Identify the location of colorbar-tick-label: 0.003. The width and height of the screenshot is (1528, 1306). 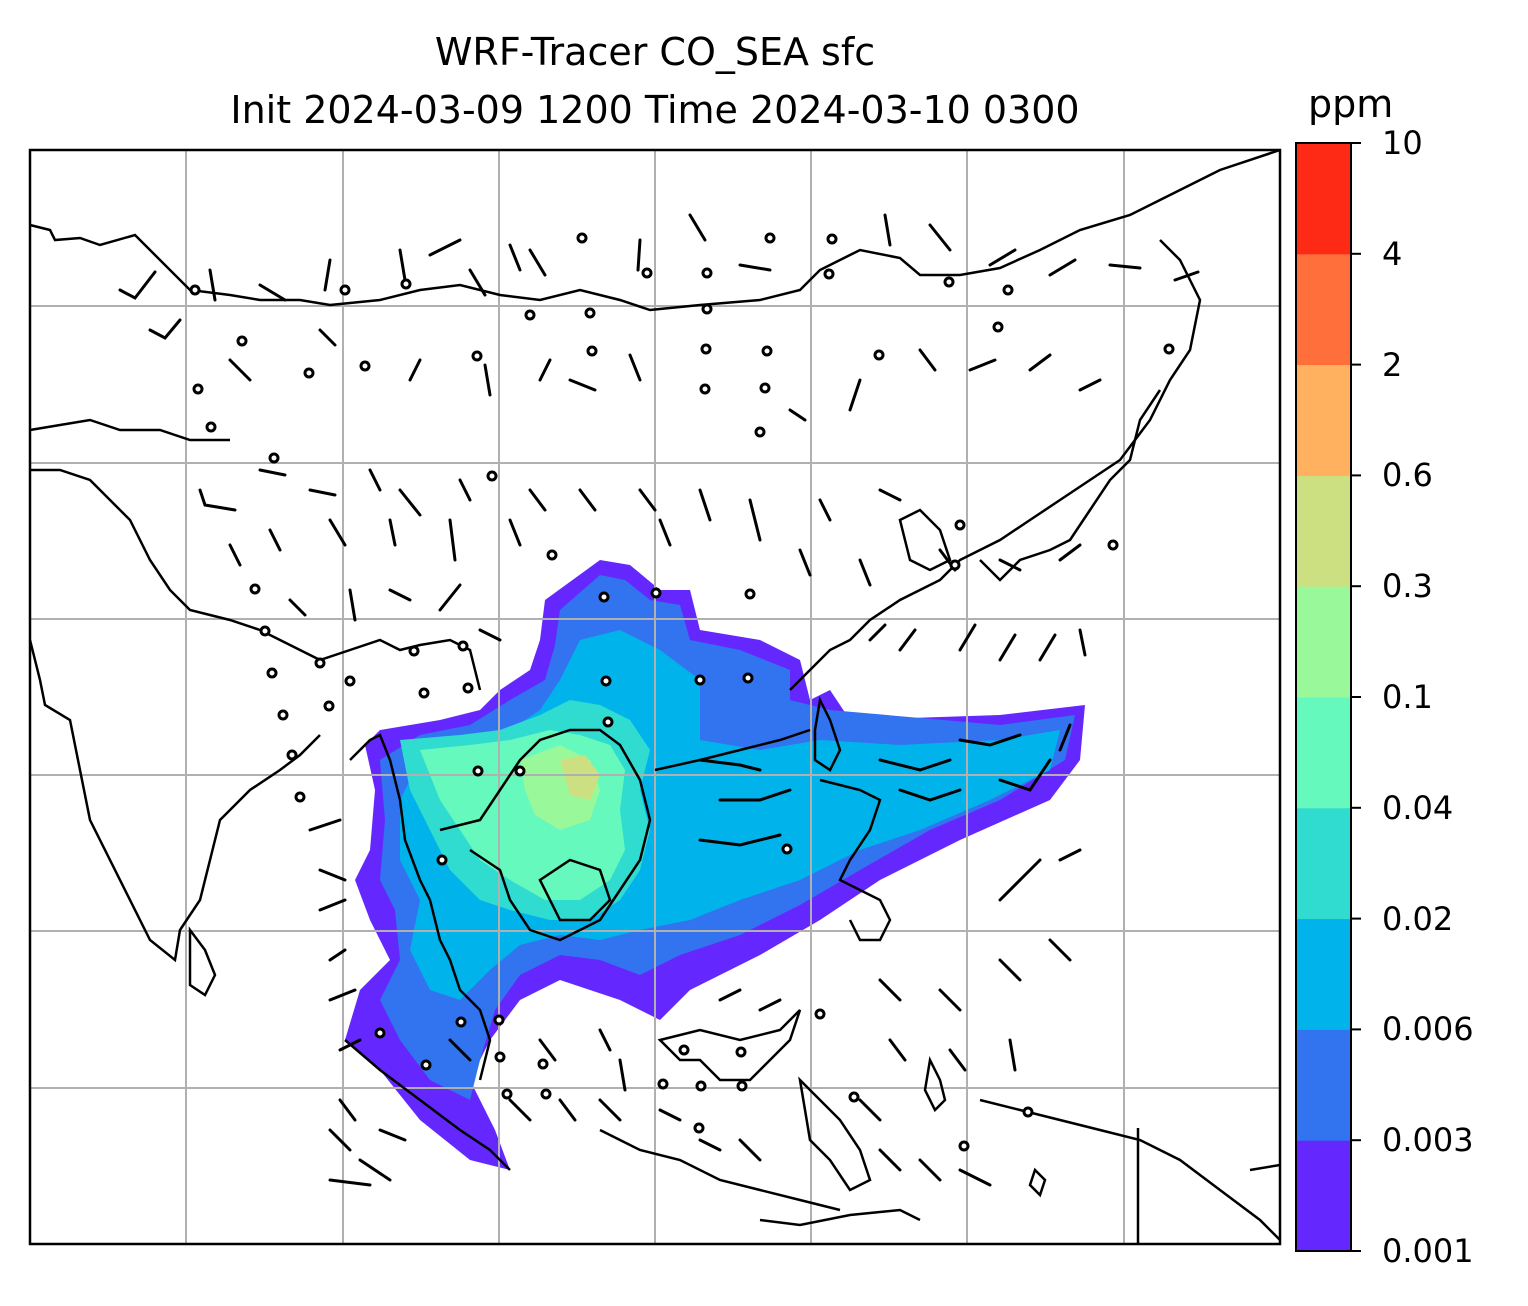
(1428, 1140).